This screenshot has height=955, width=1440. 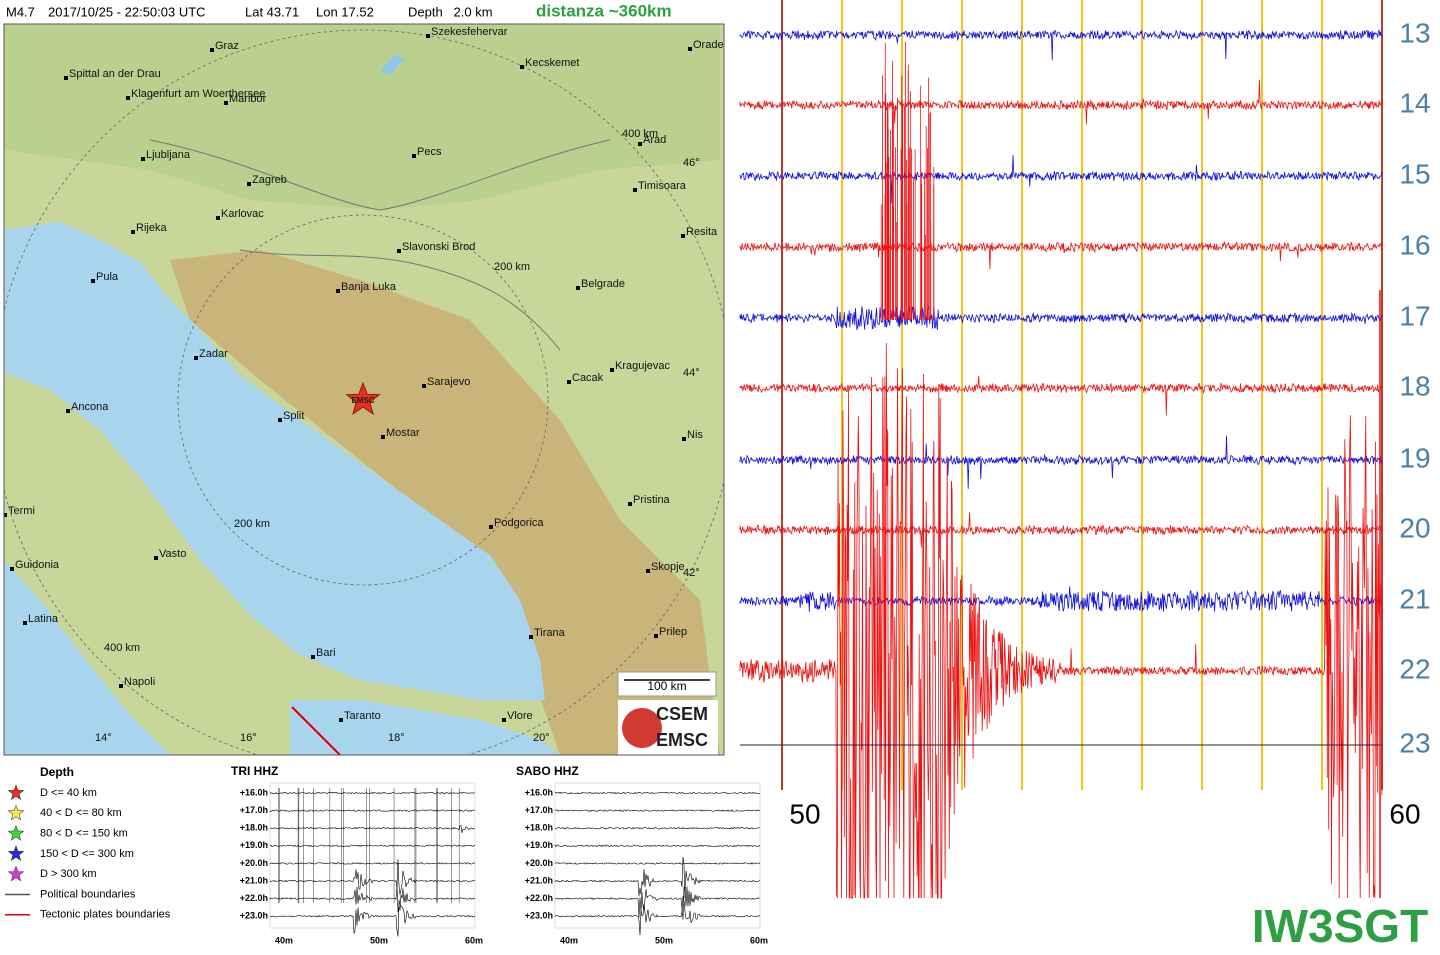 What do you see at coordinates (1414, 457) in the screenshot?
I see `hour-label: 19` at bounding box center [1414, 457].